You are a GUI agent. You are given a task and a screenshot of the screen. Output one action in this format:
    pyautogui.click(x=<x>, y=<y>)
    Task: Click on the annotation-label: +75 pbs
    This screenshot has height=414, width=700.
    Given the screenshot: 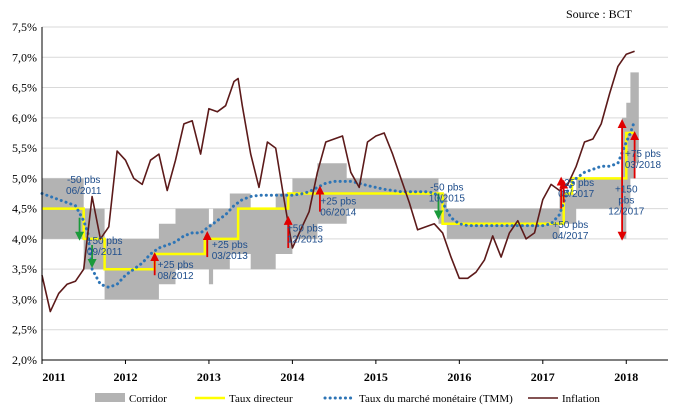 What is the action you would take?
    pyautogui.click(x=643, y=154)
    